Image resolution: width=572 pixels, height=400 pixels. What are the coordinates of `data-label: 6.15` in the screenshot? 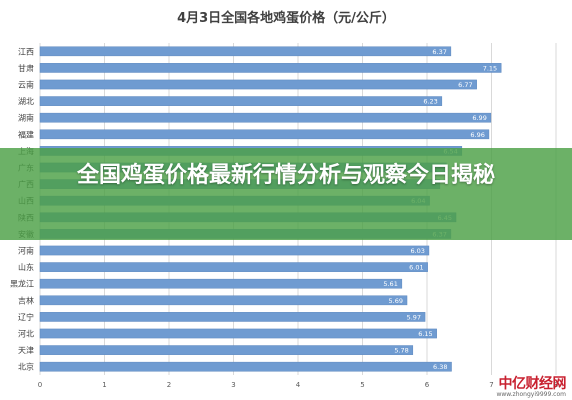 It's located at (425, 334).